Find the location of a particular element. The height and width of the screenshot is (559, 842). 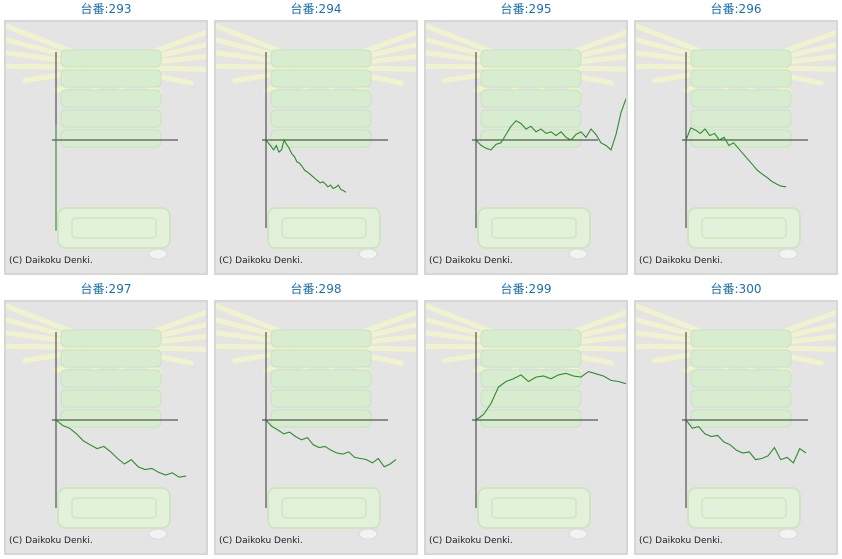

machine-title: 台番:299 is located at coordinates (526, 289).